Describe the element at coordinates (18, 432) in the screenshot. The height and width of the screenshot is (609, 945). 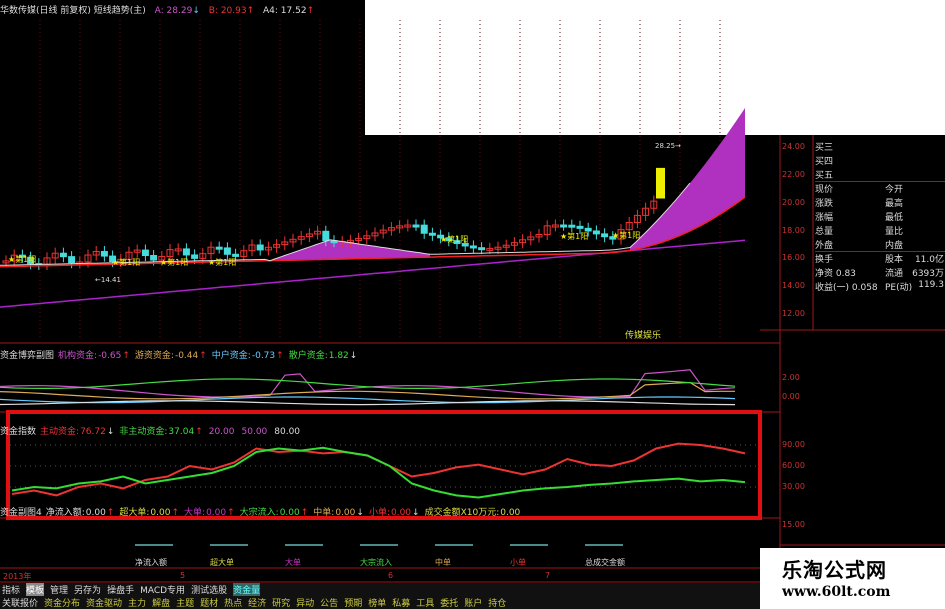
I see `index-panel-title: 资金指数` at that location.